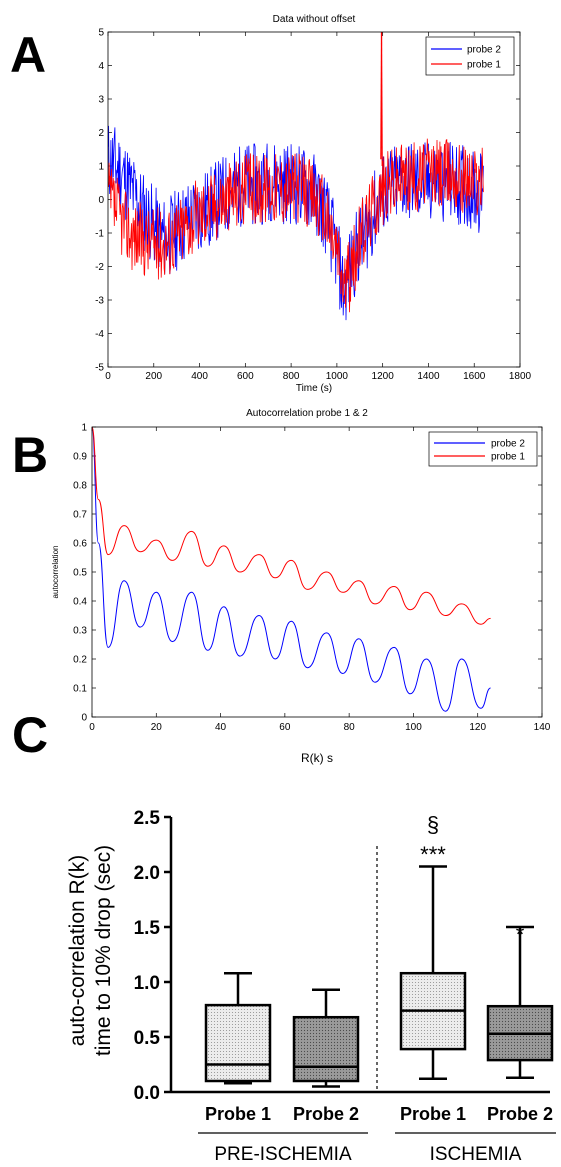 This screenshot has height=1167, width=561. Describe the element at coordinates (520, 376) in the screenshot. I see `x-tick-label: 1800` at that location.